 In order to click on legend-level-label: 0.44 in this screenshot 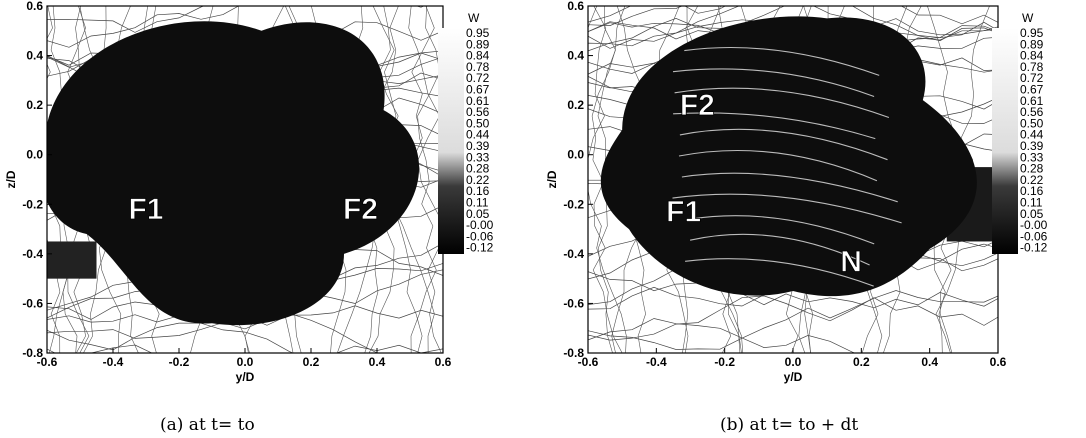, I will do `click(1032, 135)`.